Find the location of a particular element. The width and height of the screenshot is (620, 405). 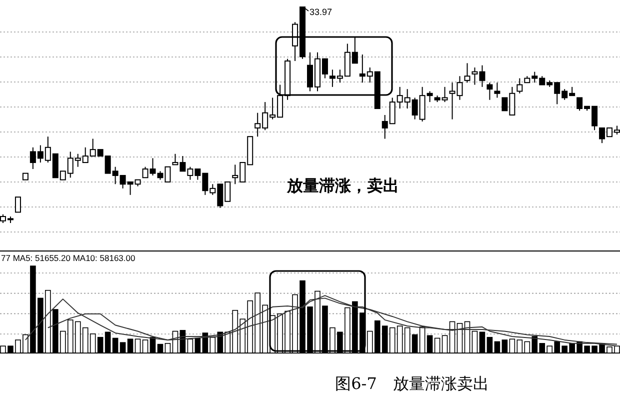

text: 77 MA5: 51655.20 MA10: 58163.00 is located at coordinates (68, 258).